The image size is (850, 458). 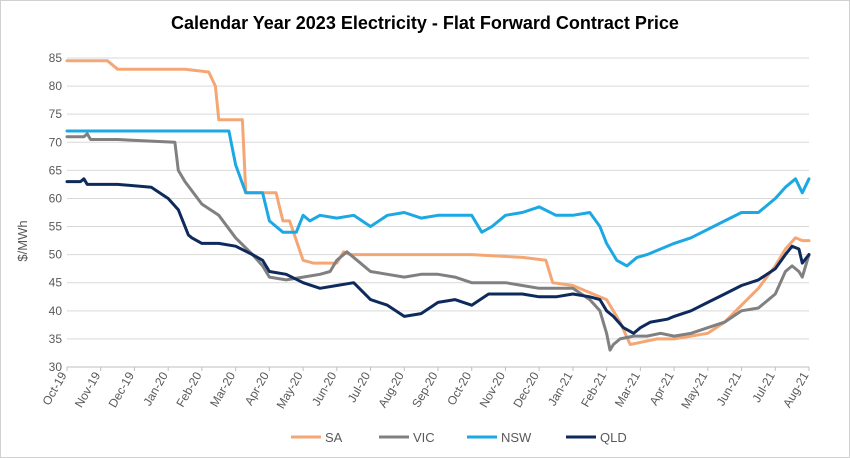 What do you see at coordinates (359, 387) in the screenshot?
I see `x-tick-label: Jul-20` at bounding box center [359, 387].